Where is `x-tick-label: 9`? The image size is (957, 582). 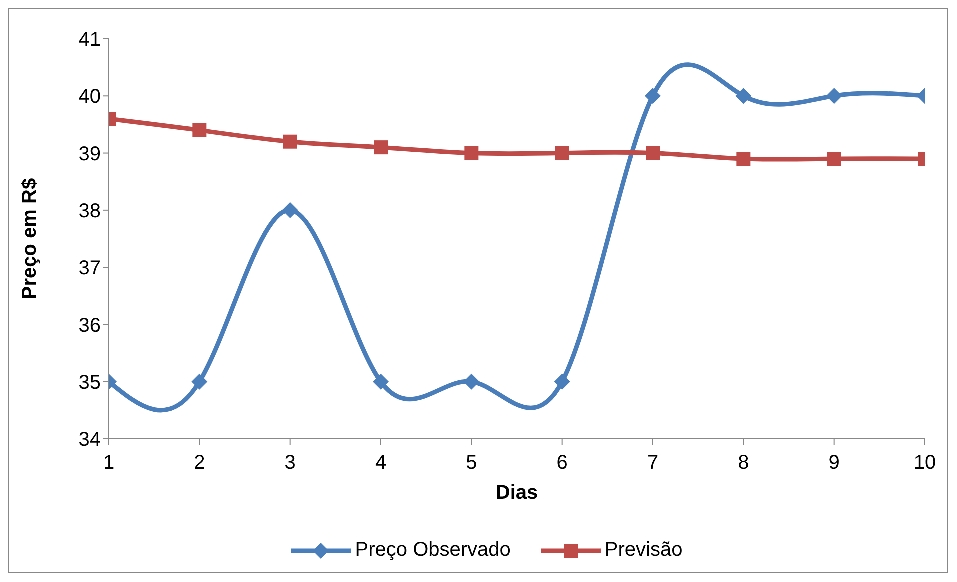
x-tick-label: 9 is located at coordinates (834, 463).